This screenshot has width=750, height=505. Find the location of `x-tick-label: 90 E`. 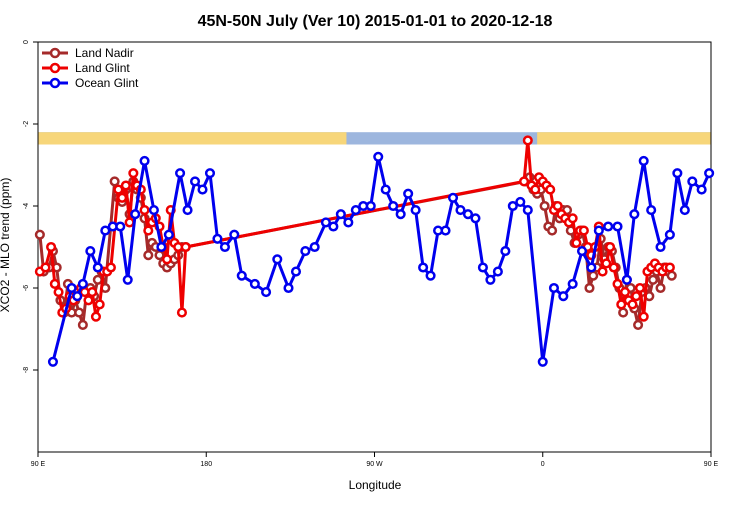

x-tick-label: 90 E is located at coordinates (38, 464).